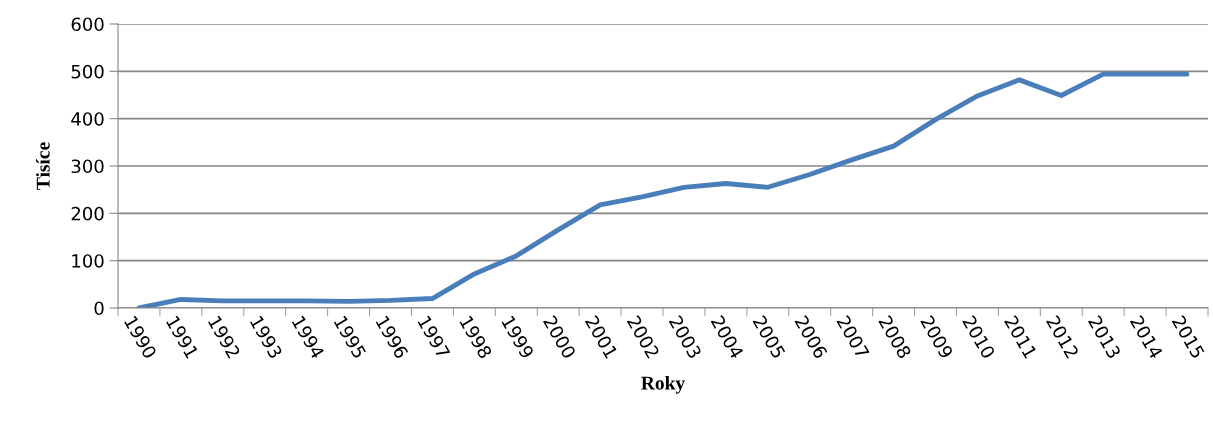 Image resolution: width=1213 pixels, height=432 pixels. What do you see at coordinates (663, 384) in the screenshot?
I see `x-axis-title: Roky` at bounding box center [663, 384].